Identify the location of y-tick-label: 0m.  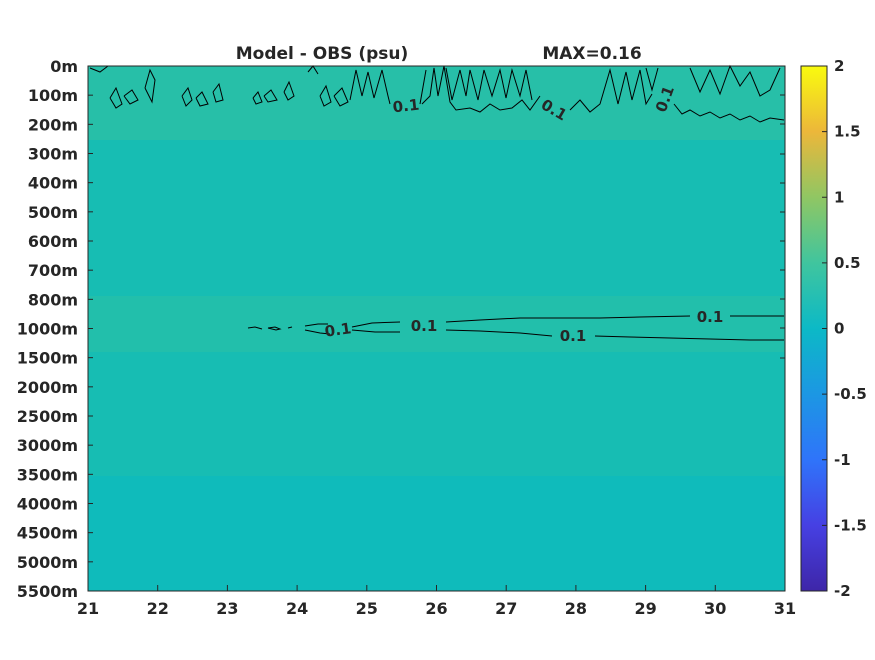
(64, 66).